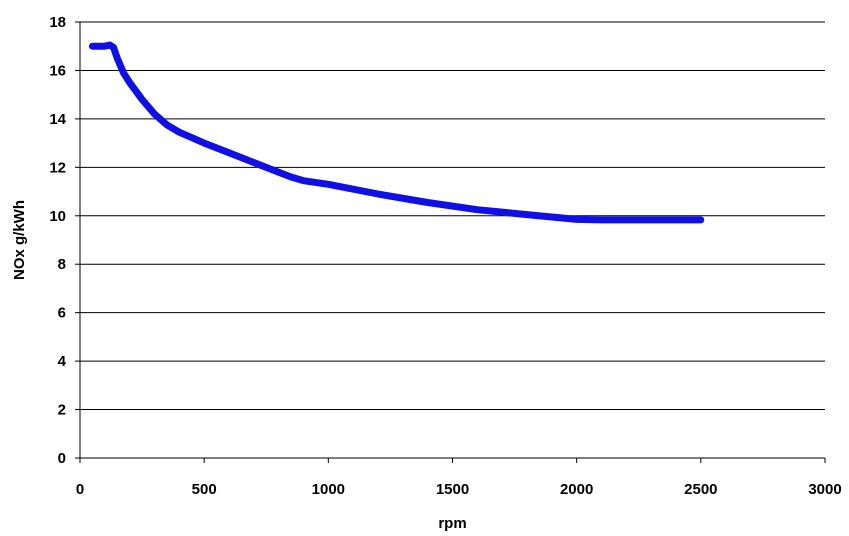 The height and width of the screenshot is (536, 849). What do you see at coordinates (452, 489) in the screenshot?
I see `x-tick-label-1500: 1500` at bounding box center [452, 489].